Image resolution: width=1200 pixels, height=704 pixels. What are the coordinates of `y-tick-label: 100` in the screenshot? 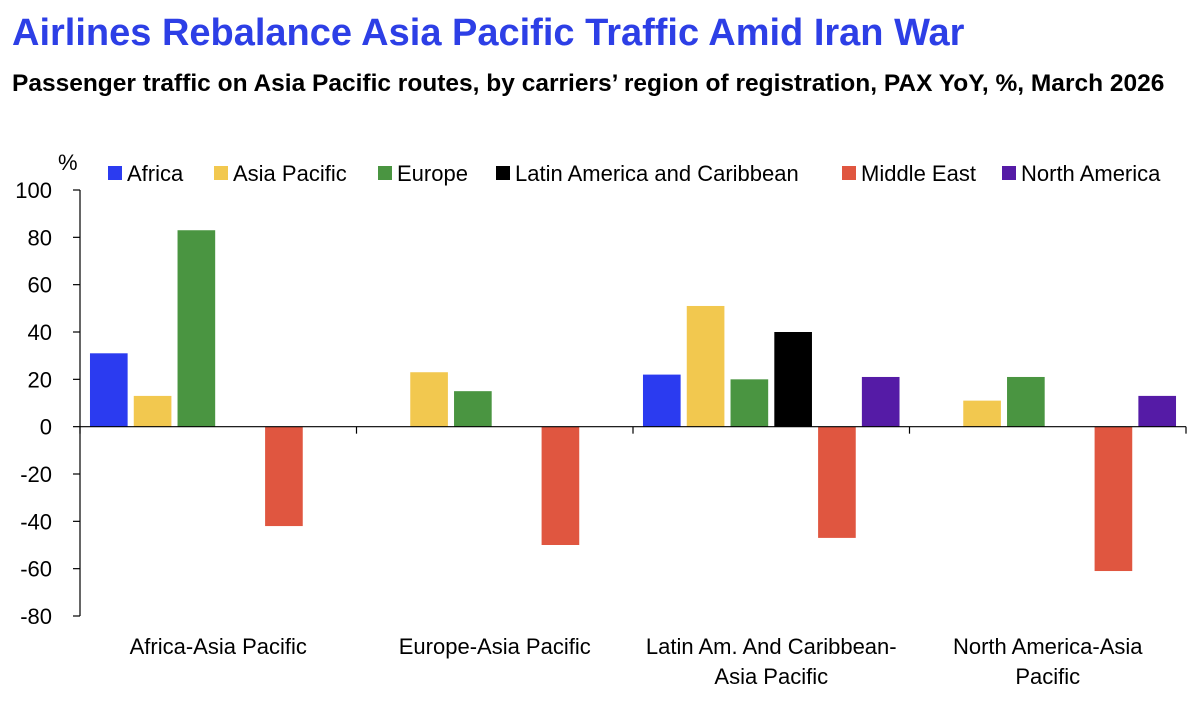 It's located at (33, 190).